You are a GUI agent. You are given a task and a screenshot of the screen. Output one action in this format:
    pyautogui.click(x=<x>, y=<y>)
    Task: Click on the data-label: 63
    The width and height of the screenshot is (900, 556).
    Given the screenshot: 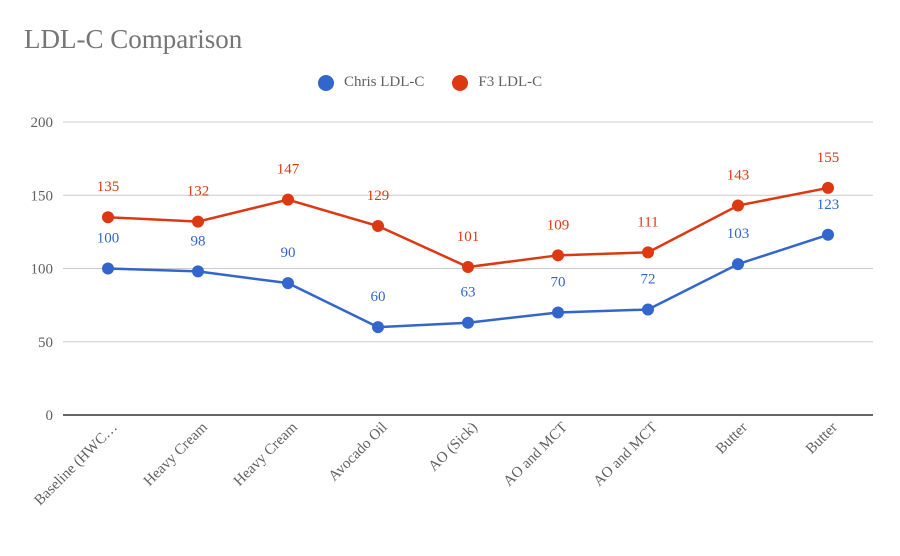 What is the action you would take?
    pyautogui.click(x=468, y=293)
    